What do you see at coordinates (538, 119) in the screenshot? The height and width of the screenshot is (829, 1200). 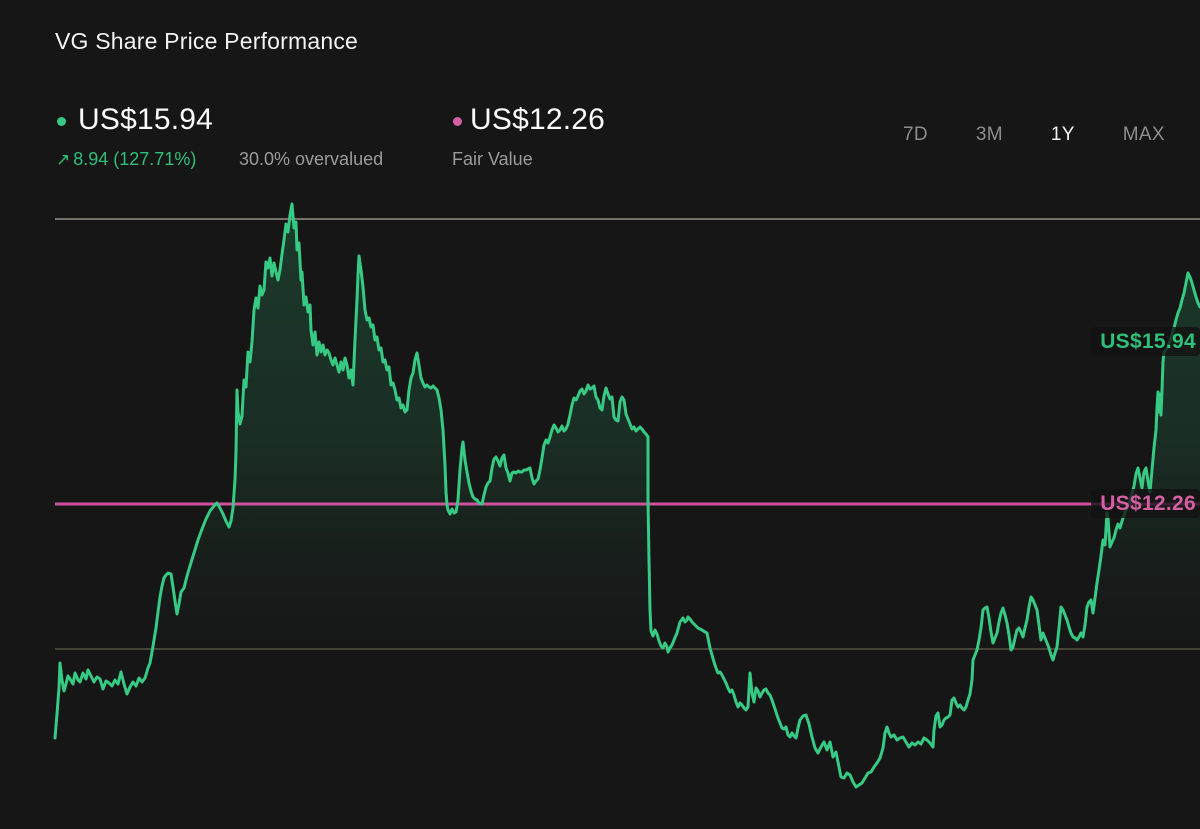 I see `fair-value-price: US$12.26` at bounding box center [538, 119].